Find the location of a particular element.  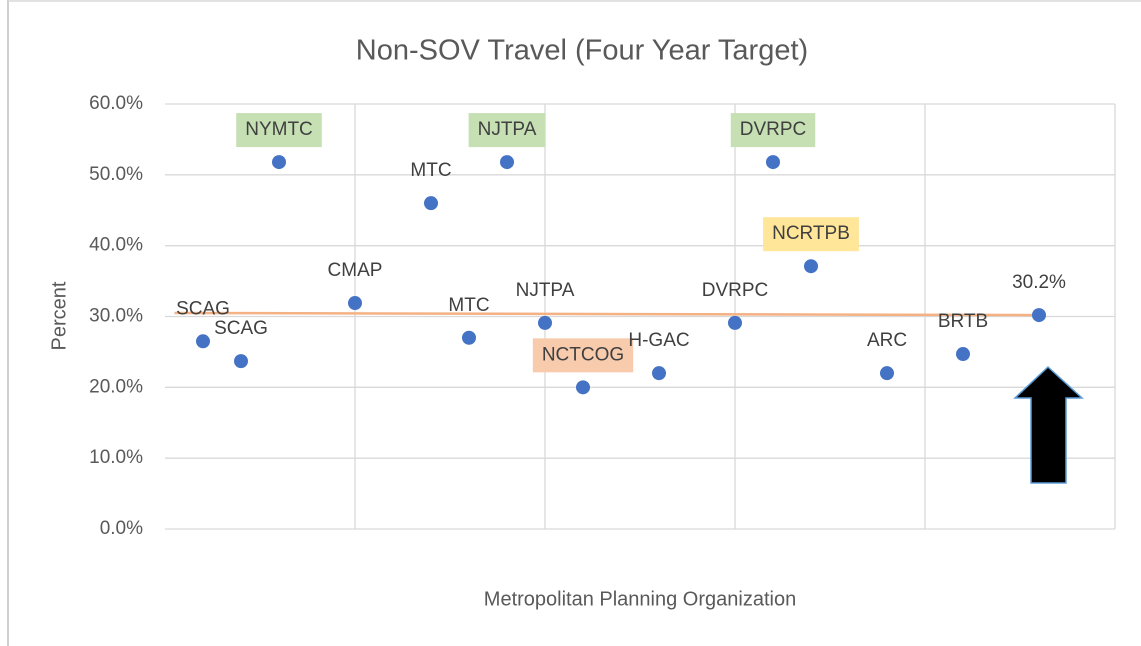

point-label: NCTCOG is located at coordinates (583, 354).